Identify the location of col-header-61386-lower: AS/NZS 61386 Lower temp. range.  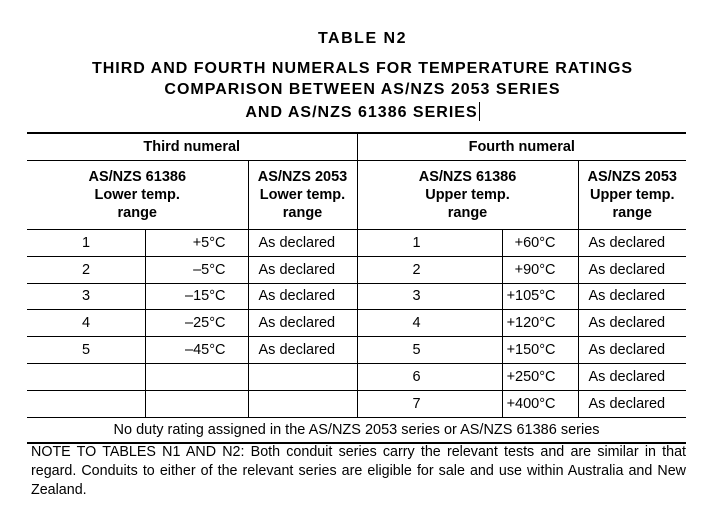
(138, 195).